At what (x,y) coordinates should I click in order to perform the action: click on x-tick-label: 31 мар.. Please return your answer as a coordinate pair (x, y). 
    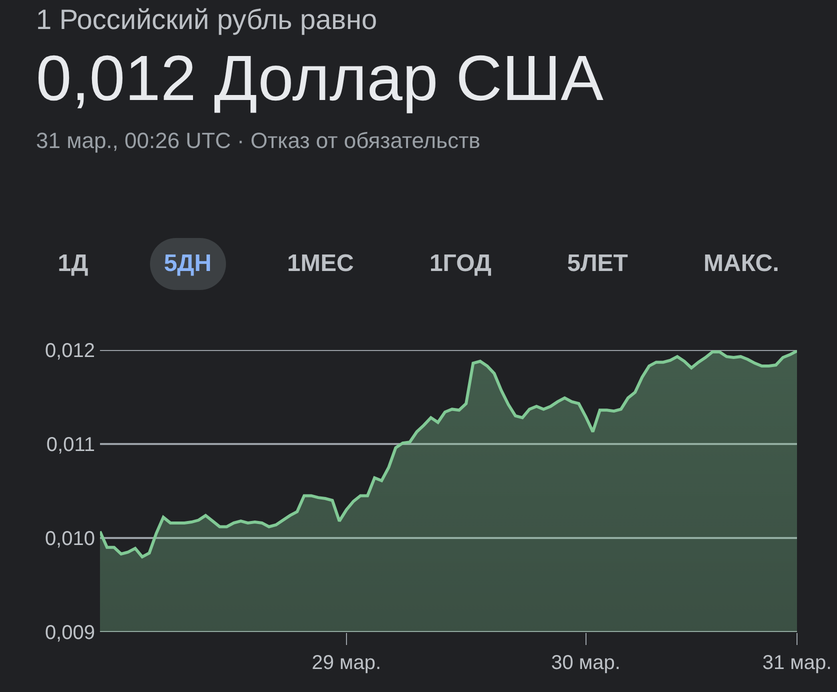
    Looking at the image, I should click on (797, 663).